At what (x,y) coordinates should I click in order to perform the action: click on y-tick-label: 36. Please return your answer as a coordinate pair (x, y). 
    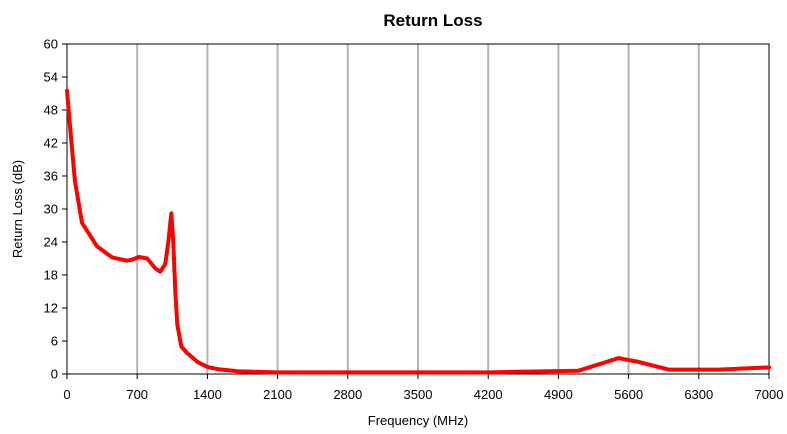
    Looking at the image, I should click on (51, 176).